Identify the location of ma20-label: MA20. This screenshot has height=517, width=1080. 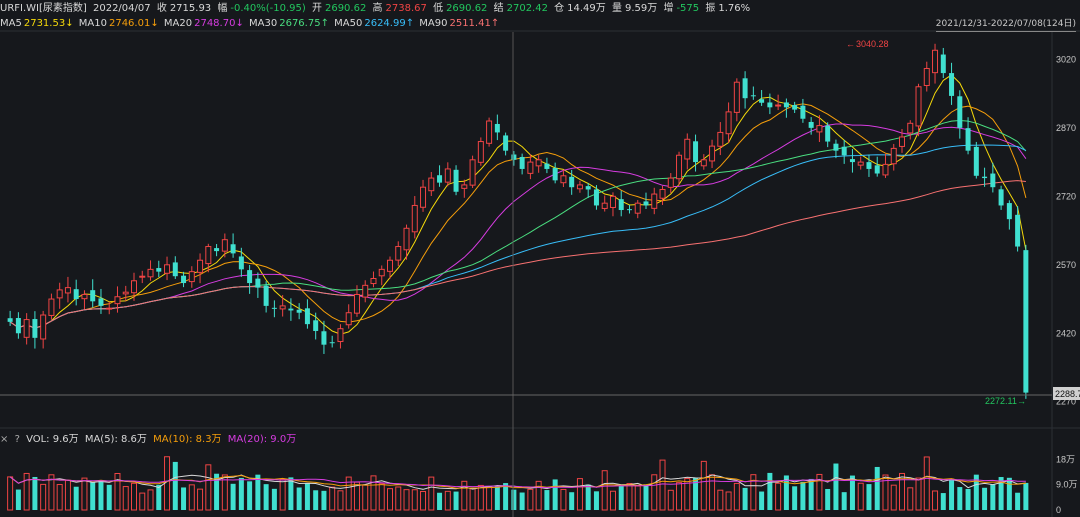
(178, 23).